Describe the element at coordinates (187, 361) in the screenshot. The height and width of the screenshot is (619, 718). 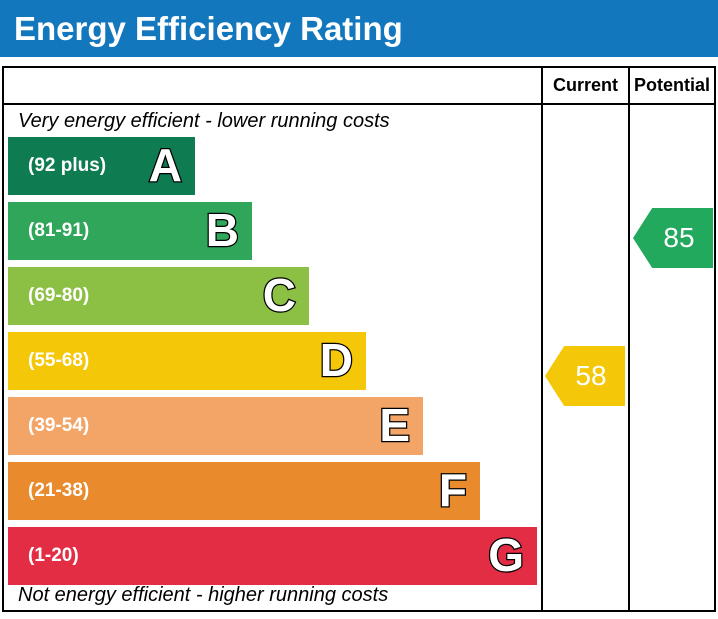
I see `band-d: (55-68) D` at that location.